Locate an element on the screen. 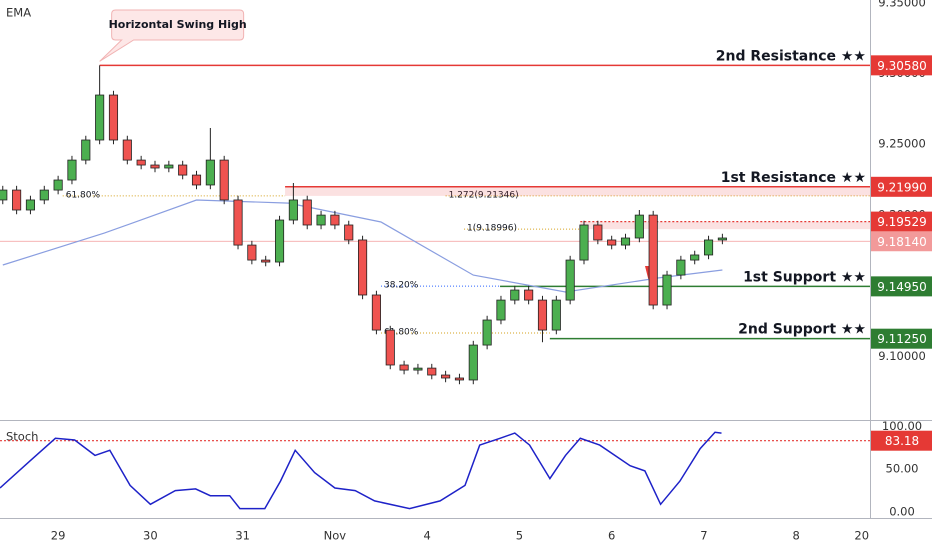 The image size is (932, 550). price-label: 9.11250 is located at coordinates (902, 339).